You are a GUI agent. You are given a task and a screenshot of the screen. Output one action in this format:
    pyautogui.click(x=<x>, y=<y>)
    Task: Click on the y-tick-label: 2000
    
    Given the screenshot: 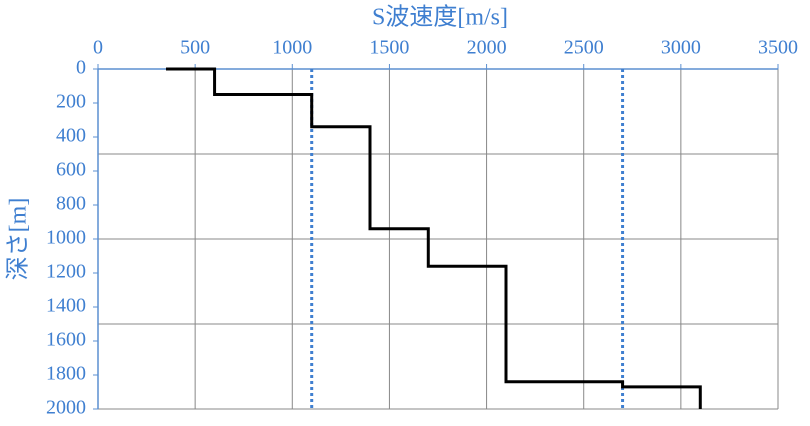 What is the action you would take?
    pyautogui.click(x=66, y=408)
    